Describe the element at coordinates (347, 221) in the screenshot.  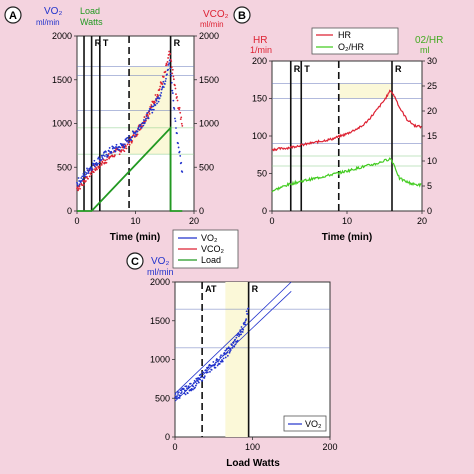
I see `b-xtick-label: 10` at that location.